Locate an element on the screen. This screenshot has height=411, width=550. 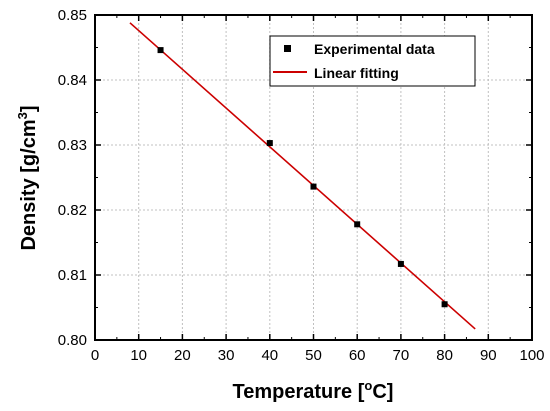
legend-marker-experimental is located at coordinates (287, 48).